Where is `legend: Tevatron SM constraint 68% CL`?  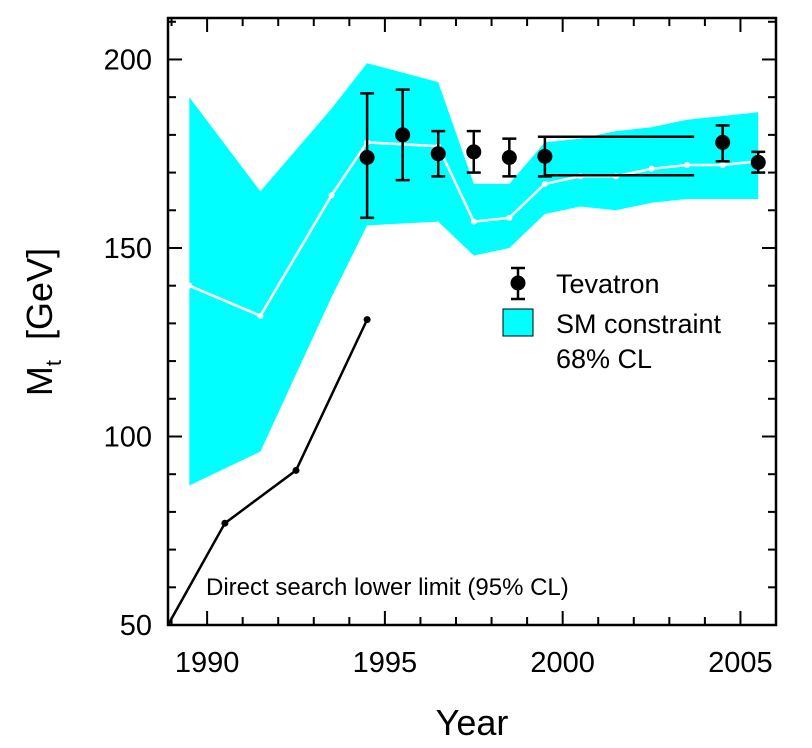
legend: Tevatron SM constraint 68% CL is located at coordinates (612, 320).